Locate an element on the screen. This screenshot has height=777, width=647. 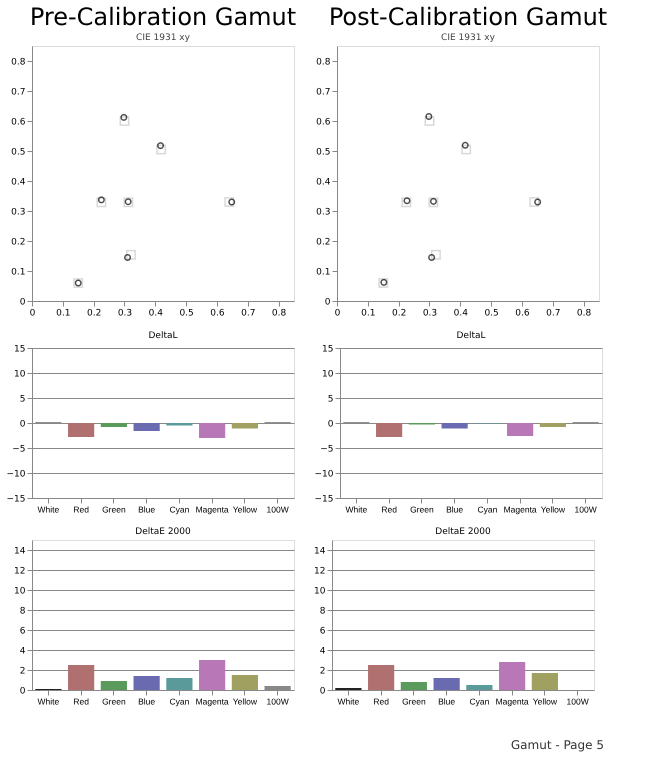
y-tick-label: −15 is located at coordinates (324, 499).